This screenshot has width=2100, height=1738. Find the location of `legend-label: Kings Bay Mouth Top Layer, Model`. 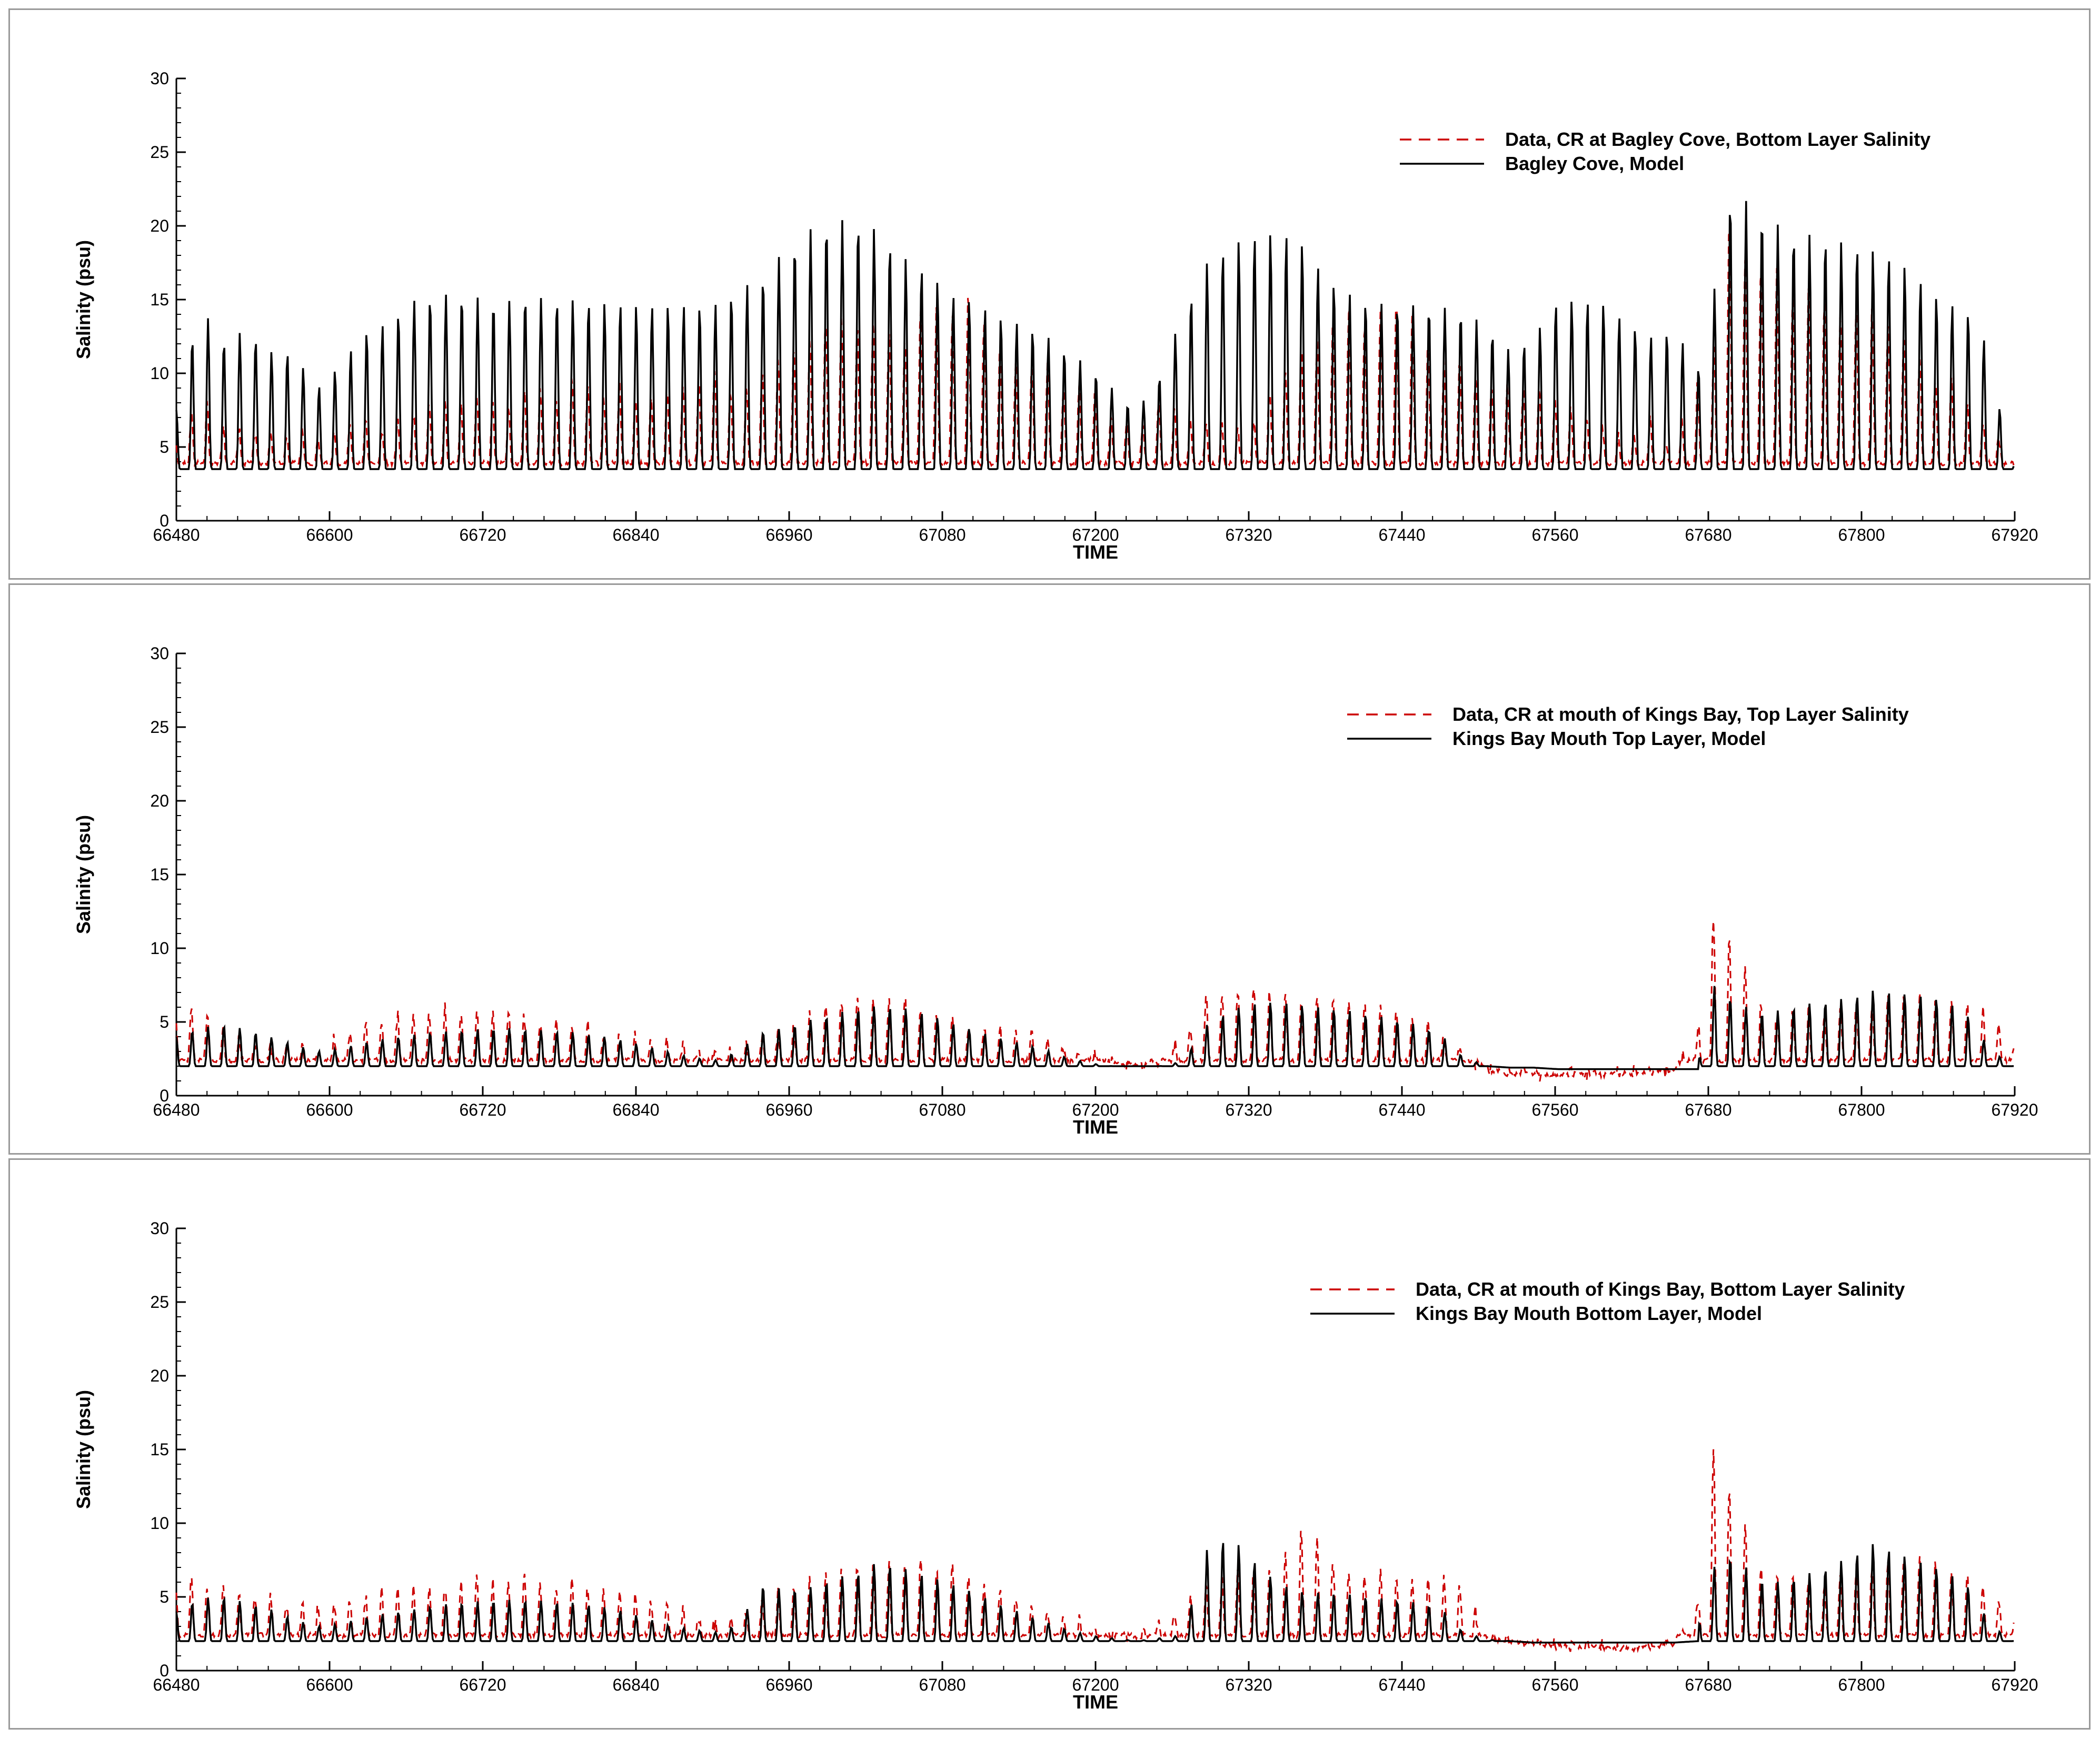

legend-label: Kings Bay Mouth Top Layer, Model is located at coordinates (1609, 738).